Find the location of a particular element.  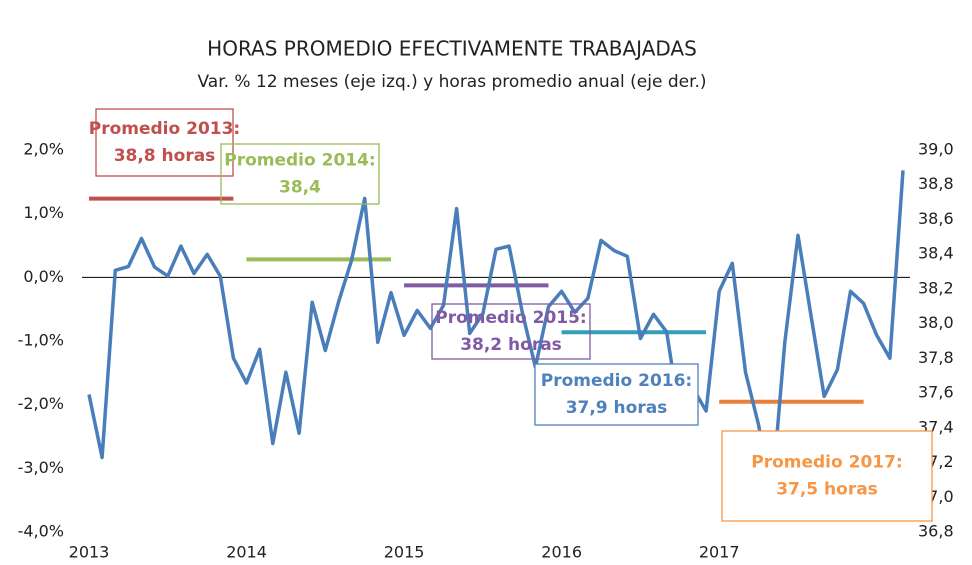

y2-tick-label: 36,8 is located at coordinates (936, 531).